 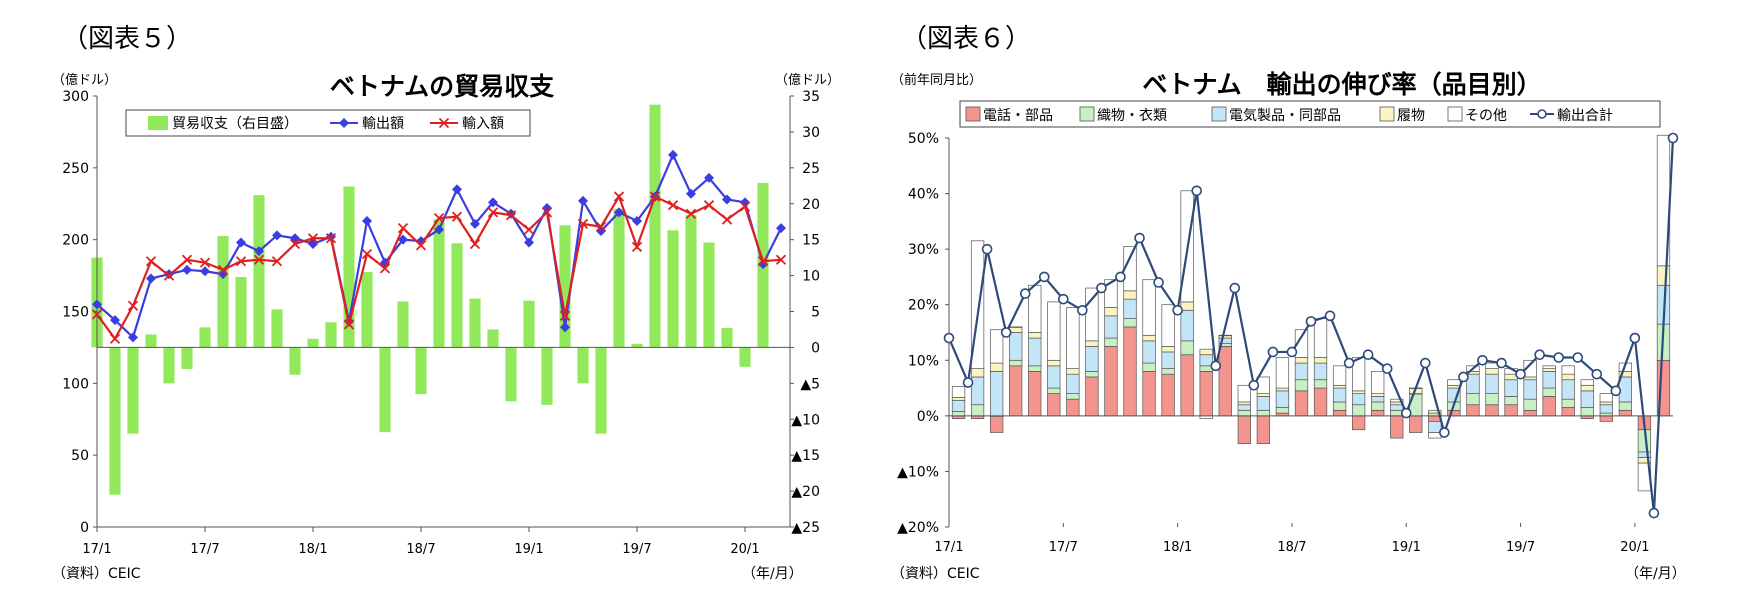 What do you see at coordinates (807, 80) in the screenshot?
I see `right-axis-unit: （億ドル）` at bounding box center [807, 80].